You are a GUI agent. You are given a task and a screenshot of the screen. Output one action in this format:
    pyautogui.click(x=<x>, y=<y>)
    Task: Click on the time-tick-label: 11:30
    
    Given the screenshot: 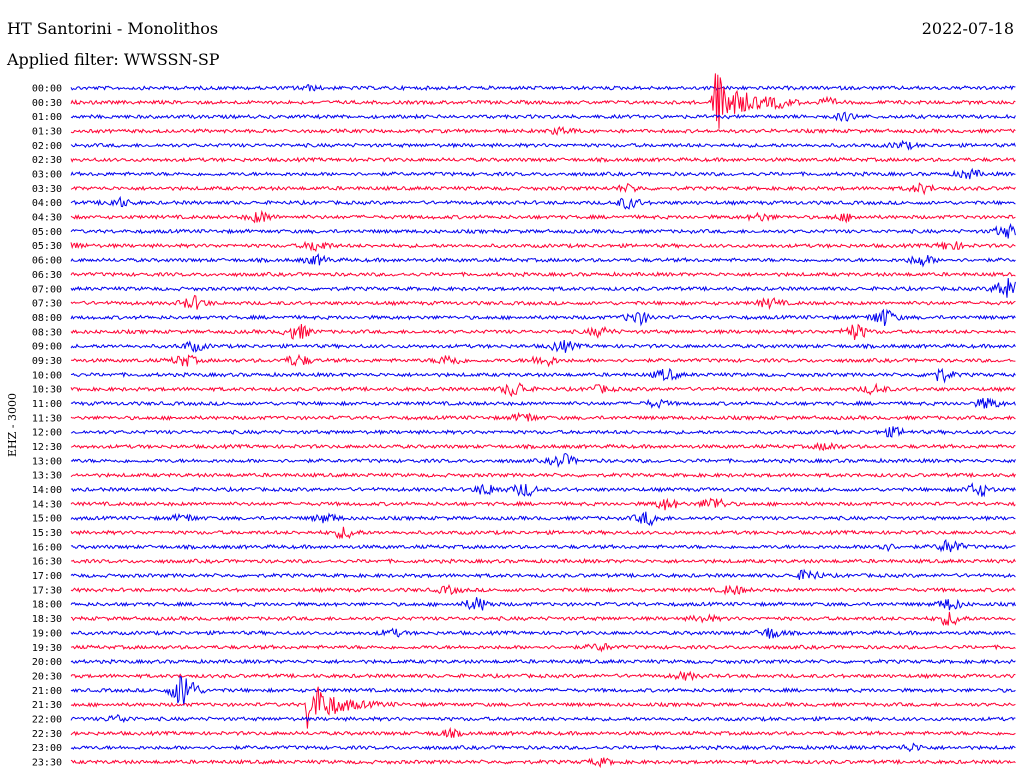 What is the action you would take?
    pyautogui.click(x=47, y=418)
    